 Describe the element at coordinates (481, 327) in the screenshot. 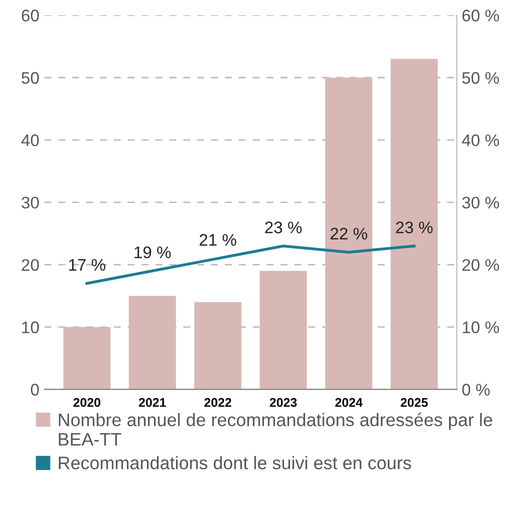

I see `y2-tick-label: 10 %` at that location.